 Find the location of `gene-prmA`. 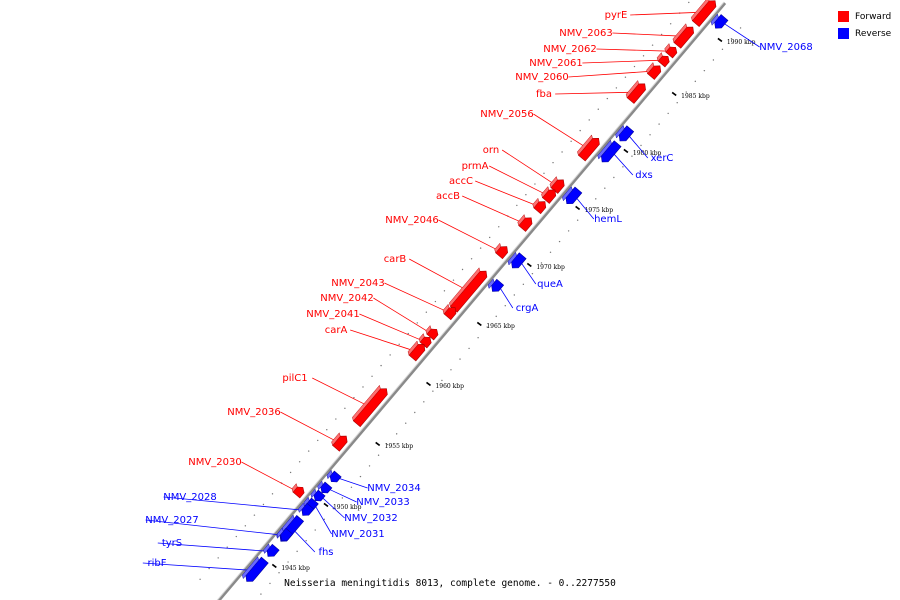

gene-prmA is located at coordinates (549, 195).